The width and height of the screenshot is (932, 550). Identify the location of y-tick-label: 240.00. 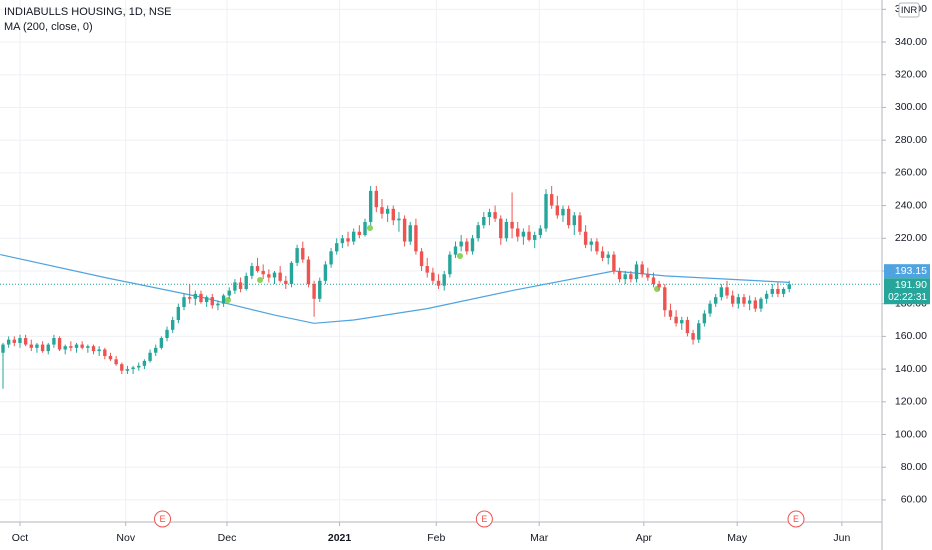
(911, 205).